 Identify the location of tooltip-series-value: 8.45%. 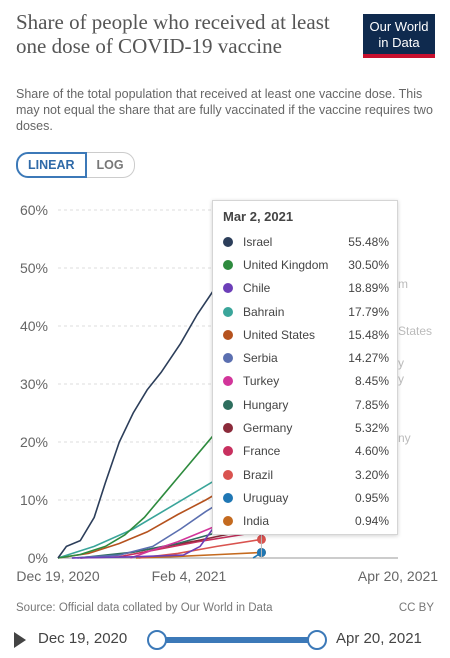
(371, 381).